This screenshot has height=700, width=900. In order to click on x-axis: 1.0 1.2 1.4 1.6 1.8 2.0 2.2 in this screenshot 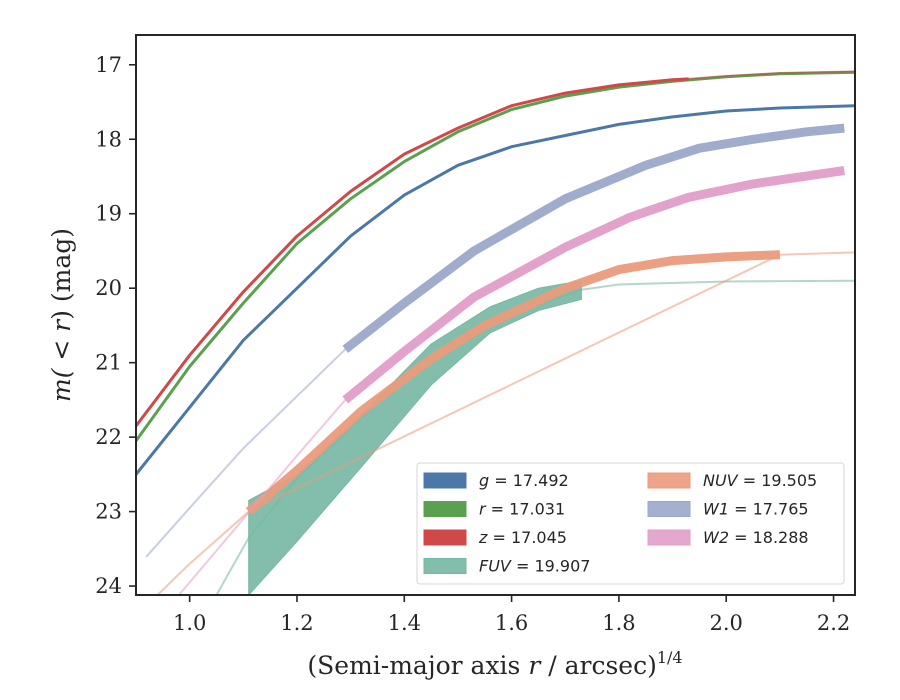, I will do `click(511, 615)`.